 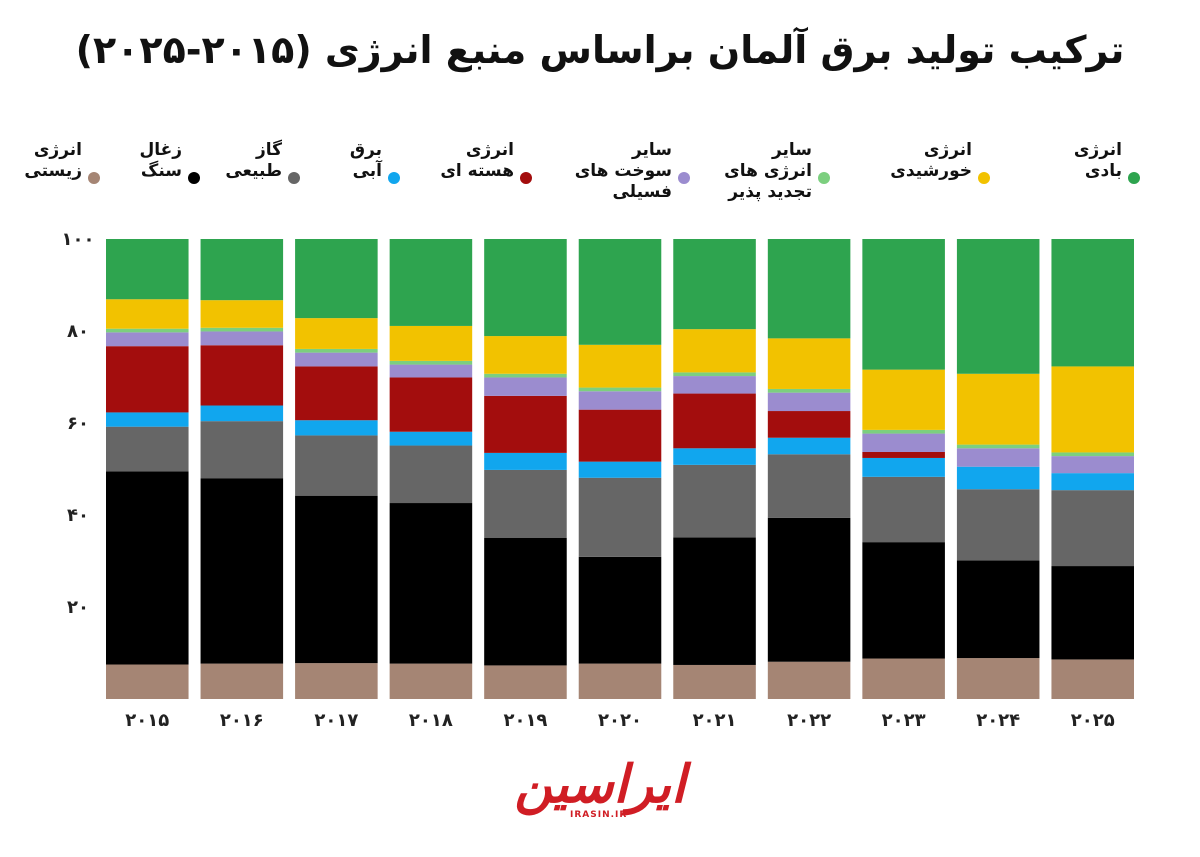 What do you see at coordinates (477, 160) in the screenshot?
I see `legend-label: انرژی هسته ای` at bounding box center [477, 160].